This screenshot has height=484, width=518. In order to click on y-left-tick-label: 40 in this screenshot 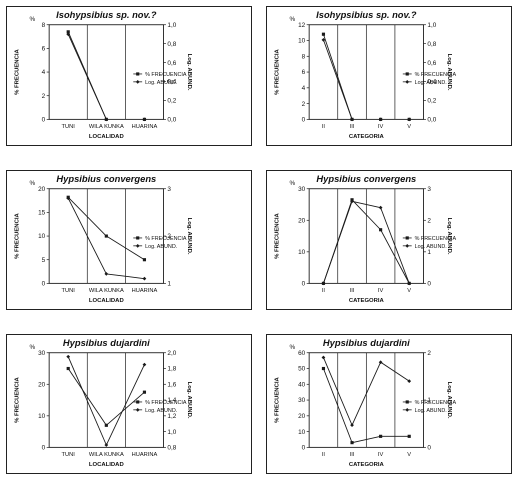, I will do `click(302, 384)`.